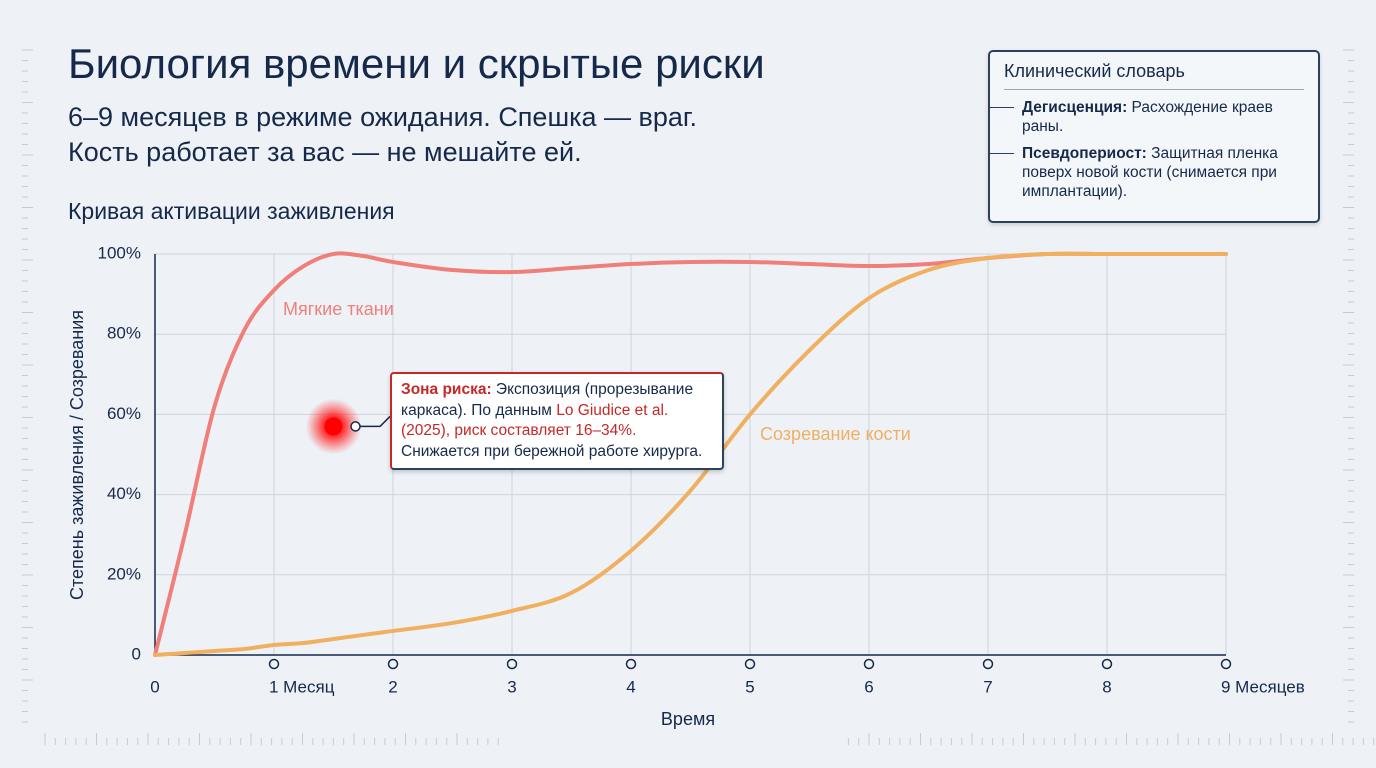 The height and width of the screenshot is (768, 1376). I want to click on annotation-text: Снижается при бережной работе хирурга., so click(552, 451).